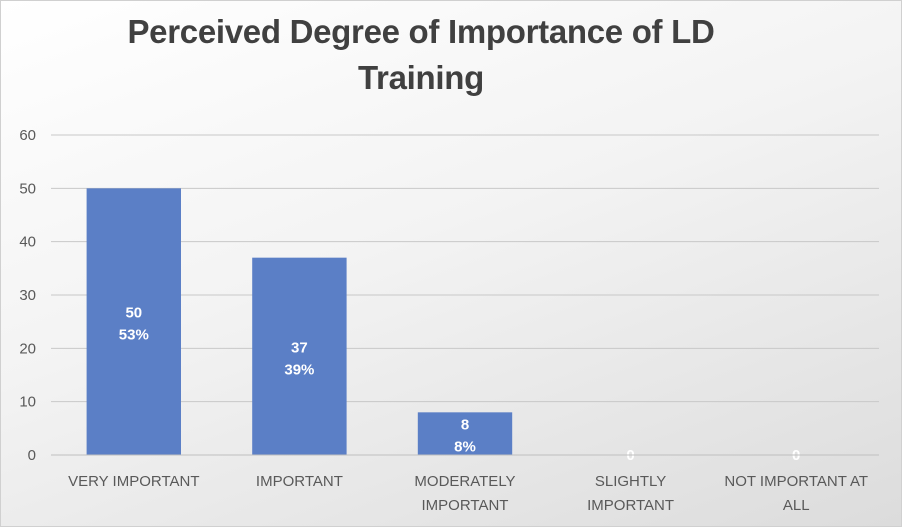 The height and width of the screenshot is (527, 902). I want to click on data-label-percent: 53%, so click(134, 335).